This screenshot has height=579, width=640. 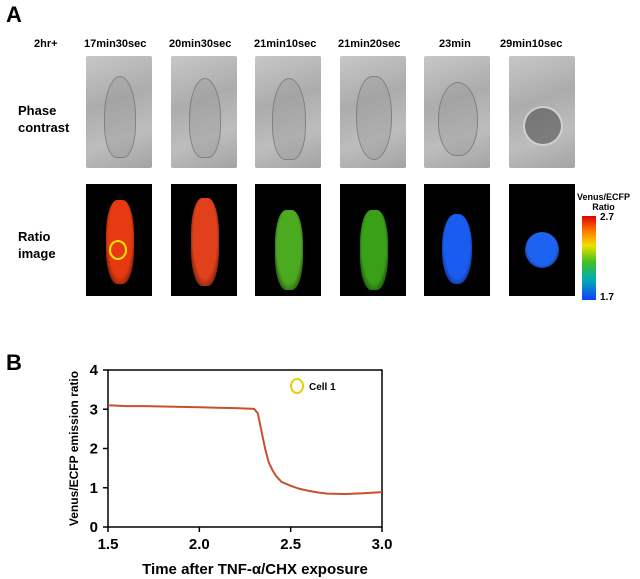 What do you see at coordinates (607, 217) in the screenshot?
I see `colorbar-max-label: 2.7` at bounding box center [607, 217].